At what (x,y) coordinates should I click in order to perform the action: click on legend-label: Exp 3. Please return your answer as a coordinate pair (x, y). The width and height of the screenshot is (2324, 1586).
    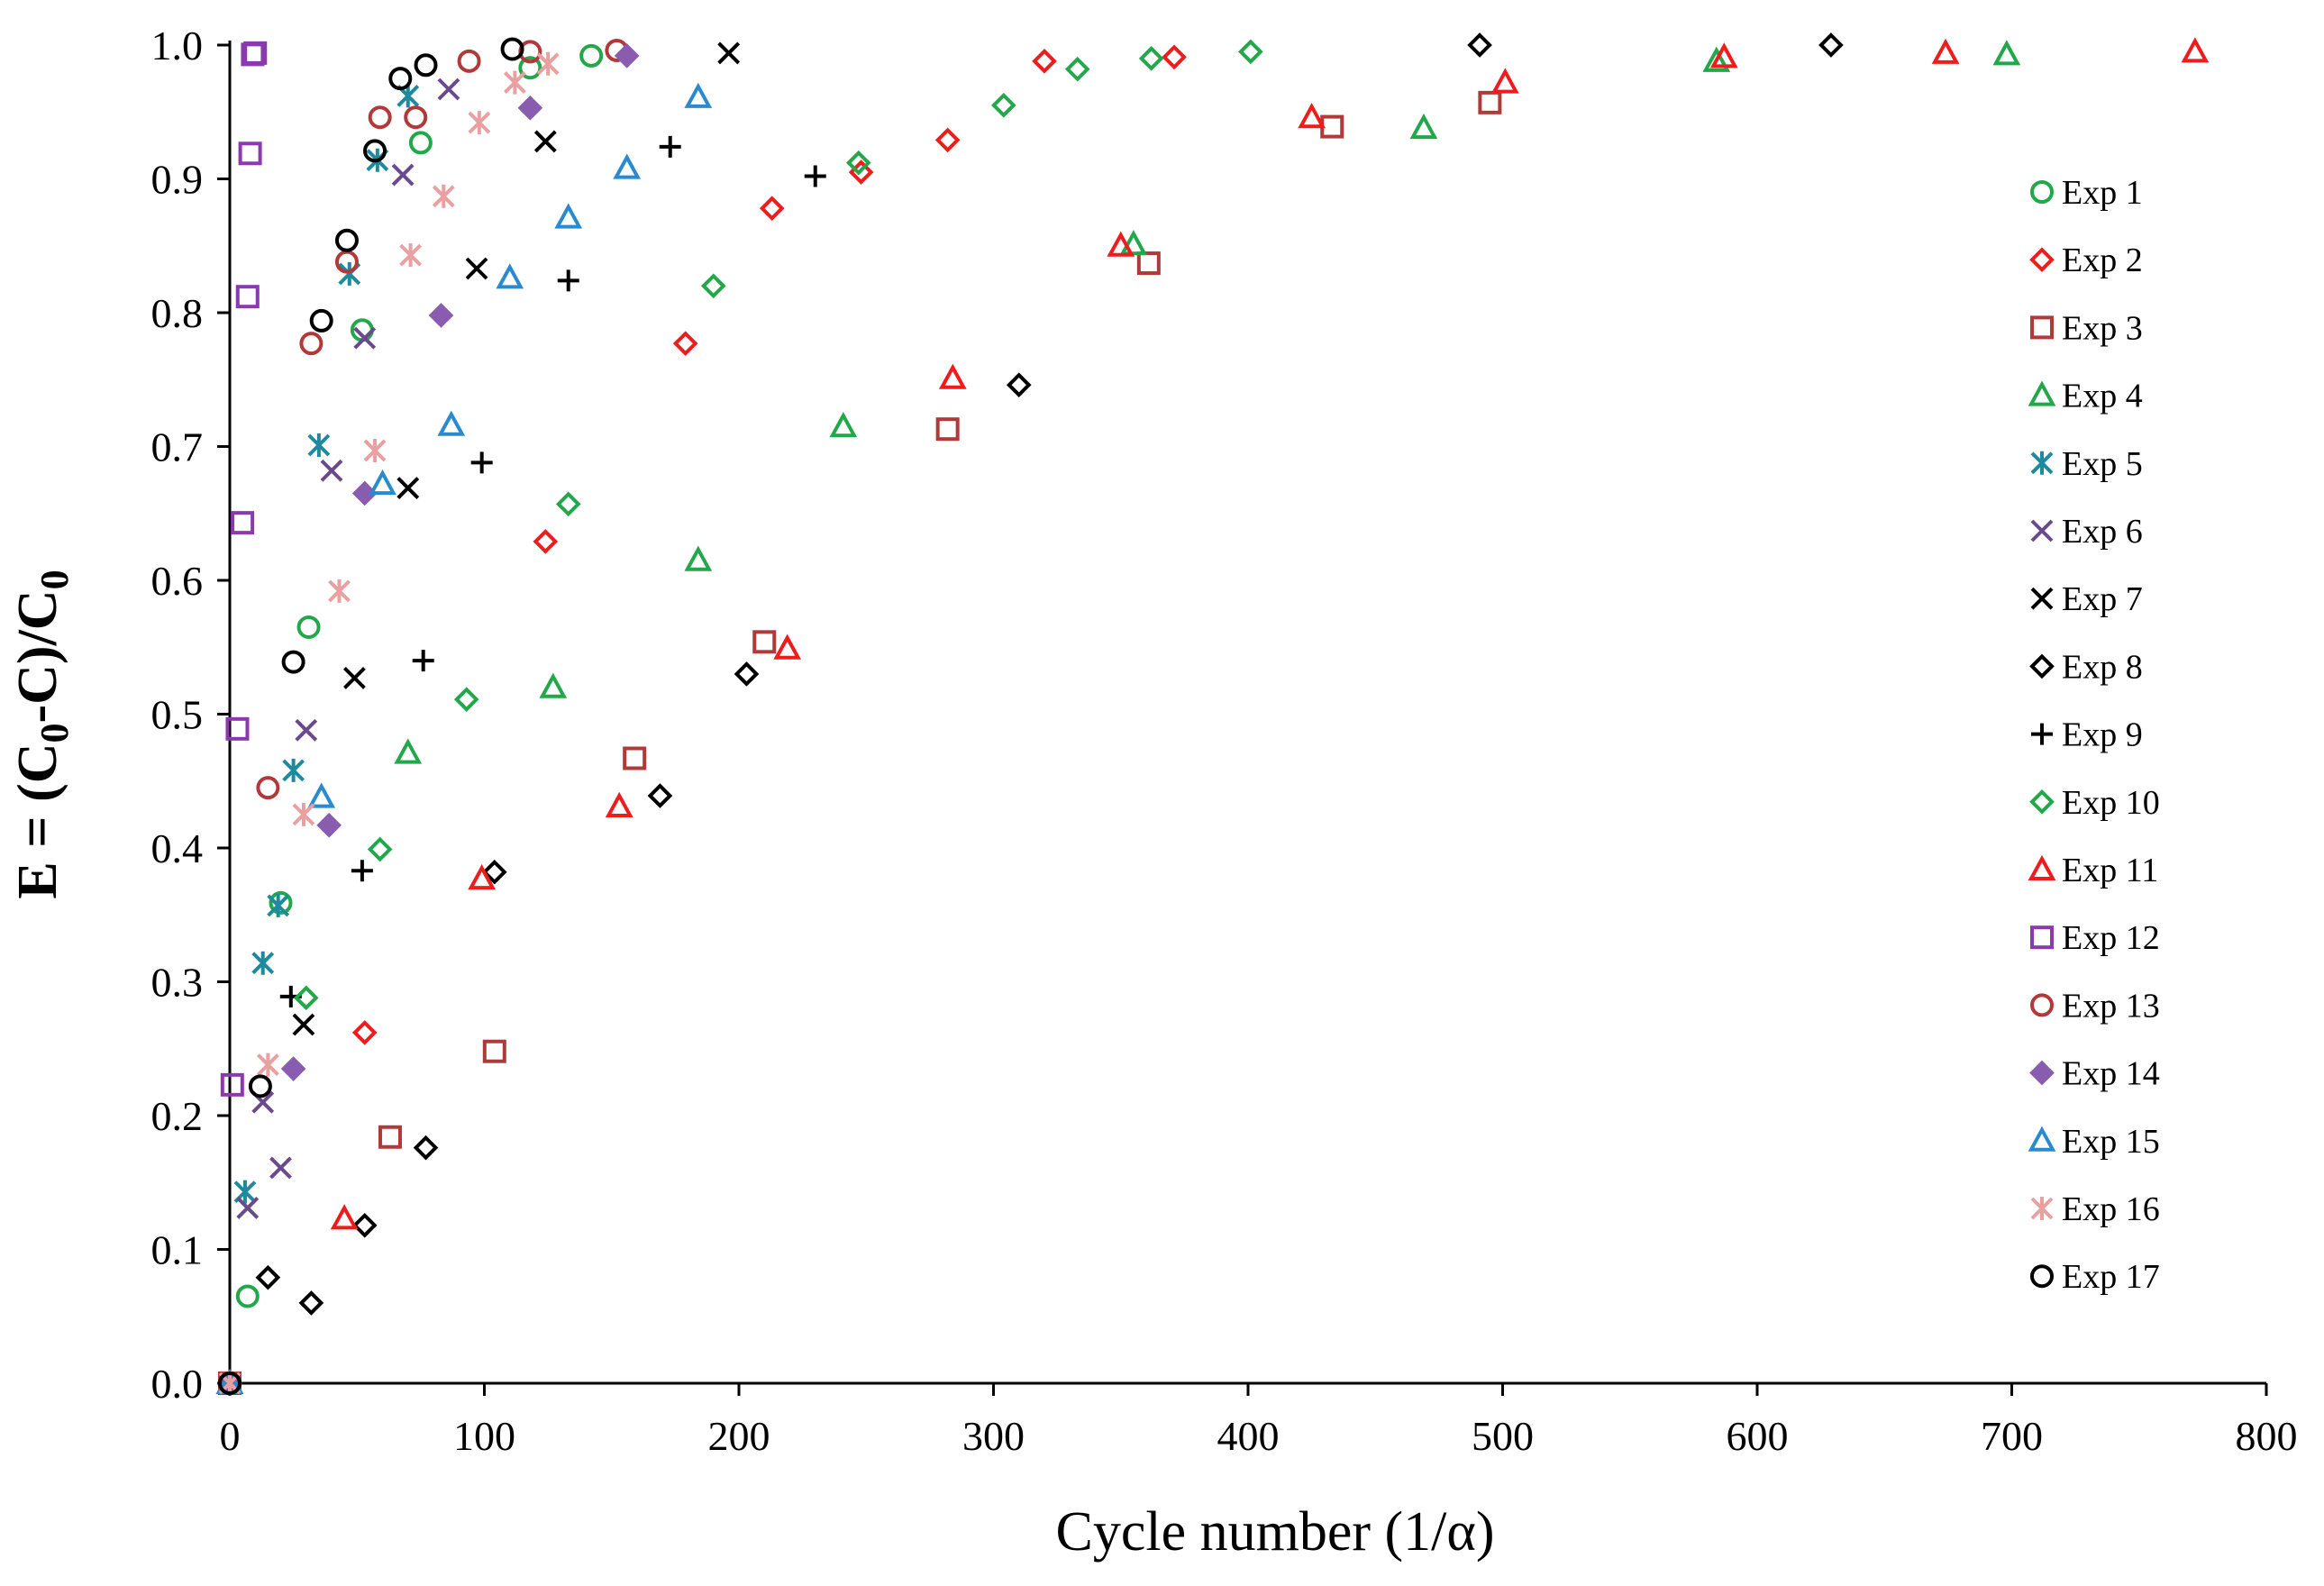
    Looking at the image, I should click on (2102, 328).